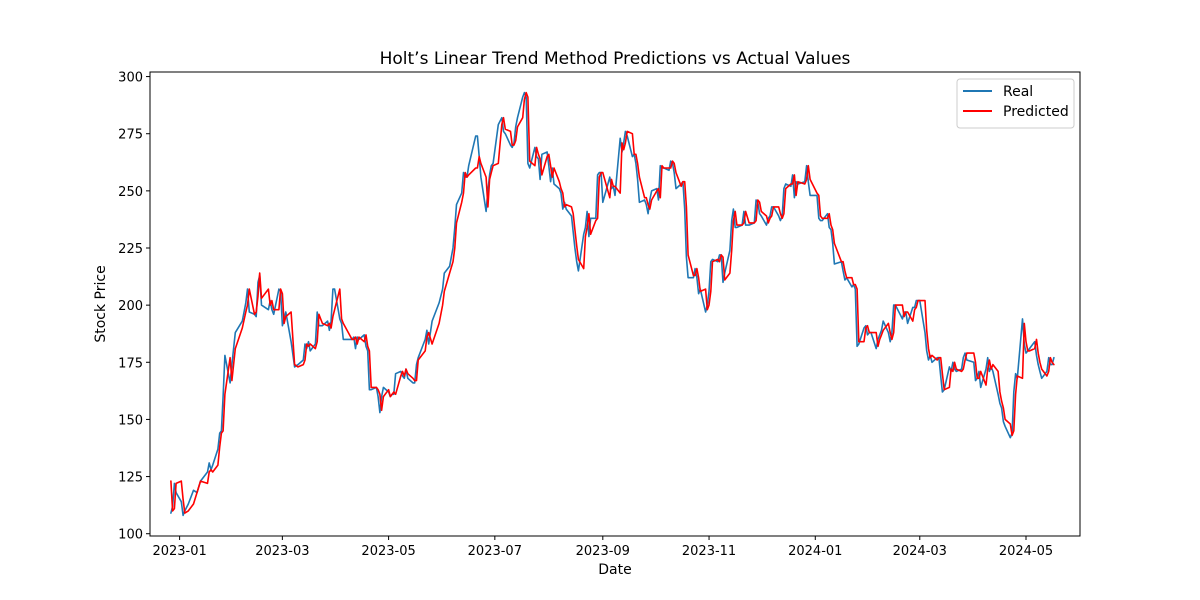  Describe the element at coordinates (709, 551) in the screenshot. I see `x-tick-label: 2023-11` at that location.